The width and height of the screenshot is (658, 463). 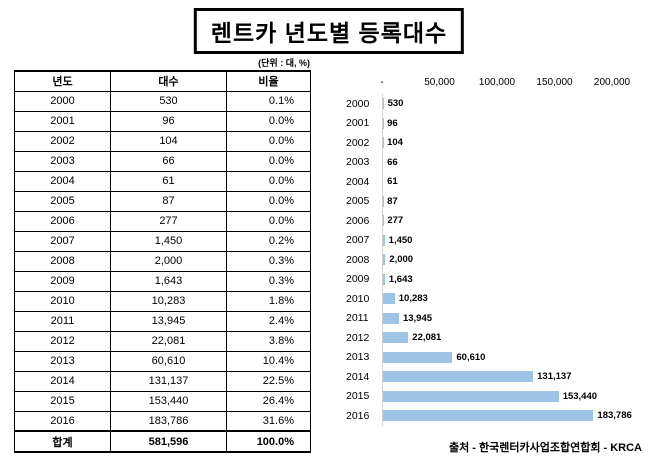 What do you see at coordinates (268, 401) in the screenshot?
I see `ratio-cell: 26.4%` at bounding box center [268, 401].